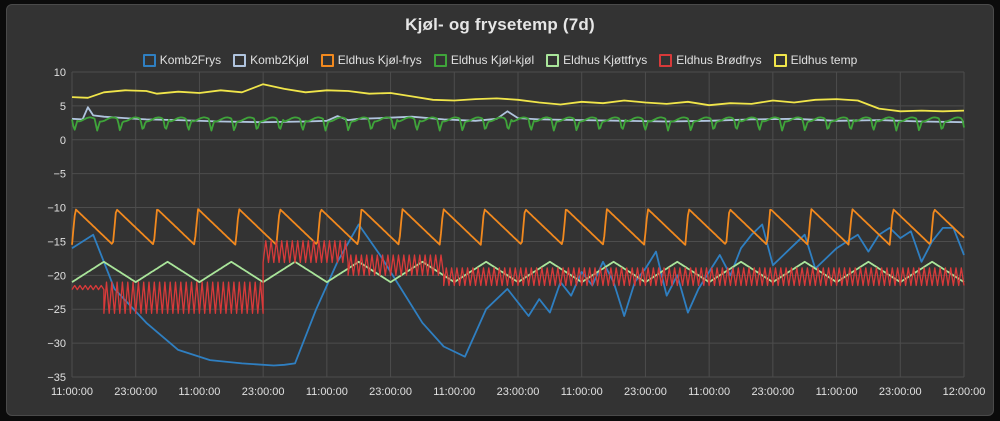 This screenshot has height=421, width=1000. What do you see at coordinates (59, 175) in the screenshot?
I see `y-tick-label: −5` at bounding box center [59, 175].